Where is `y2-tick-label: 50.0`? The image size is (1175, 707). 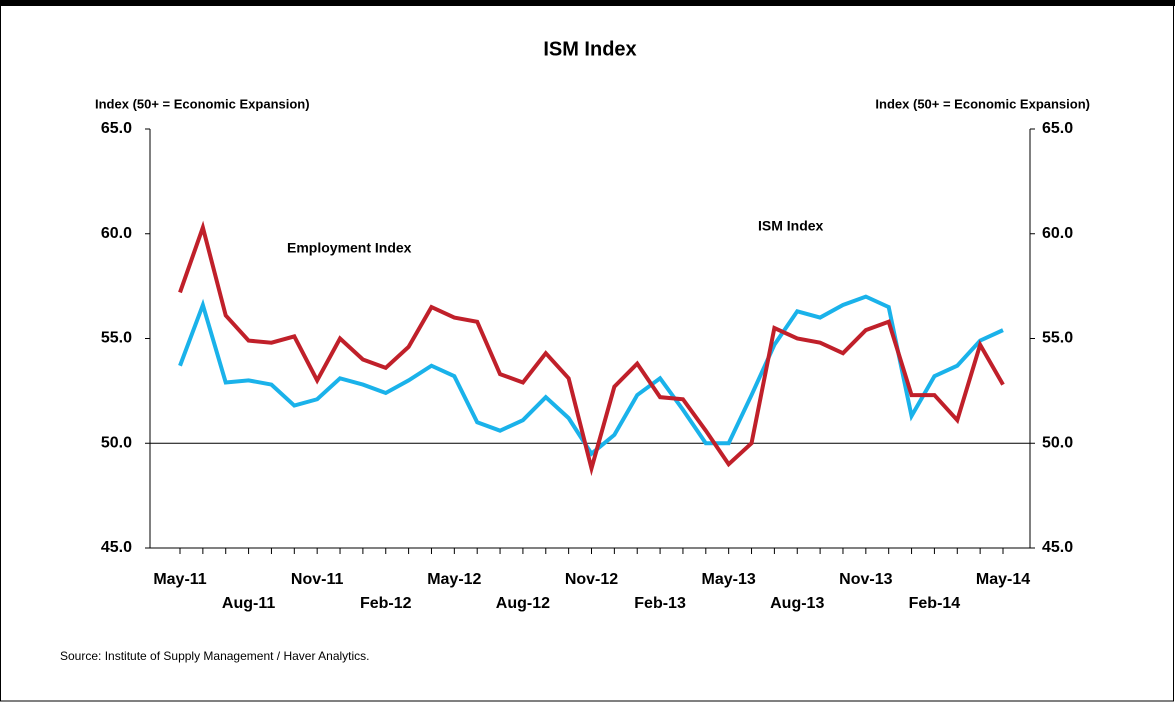 y2-tick-label: 50.0 is located at coordinates (1057, 442).